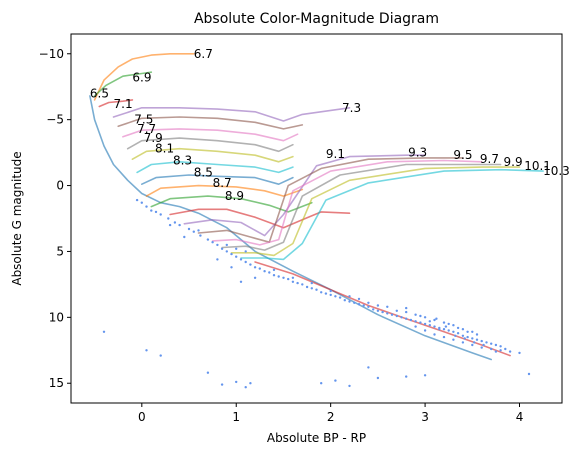  I want to click on isochrone-label: 6.7, so click(203, 54).